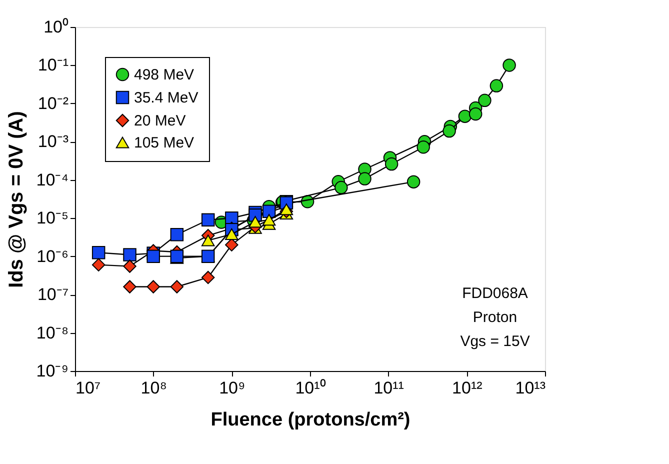  I want to click on legend-label: 35.4 MeV, so click(166, 98).